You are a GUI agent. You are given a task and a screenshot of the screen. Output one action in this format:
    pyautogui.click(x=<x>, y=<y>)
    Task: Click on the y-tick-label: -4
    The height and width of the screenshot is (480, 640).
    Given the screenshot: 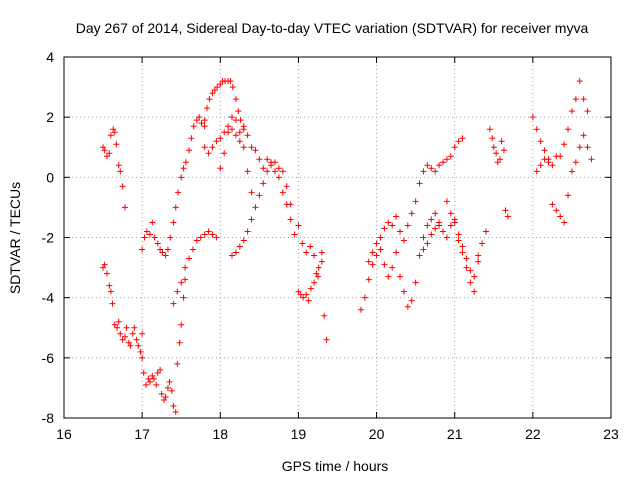 What is the action you would take?
    pyautogui.click(x=48, y=298)
    